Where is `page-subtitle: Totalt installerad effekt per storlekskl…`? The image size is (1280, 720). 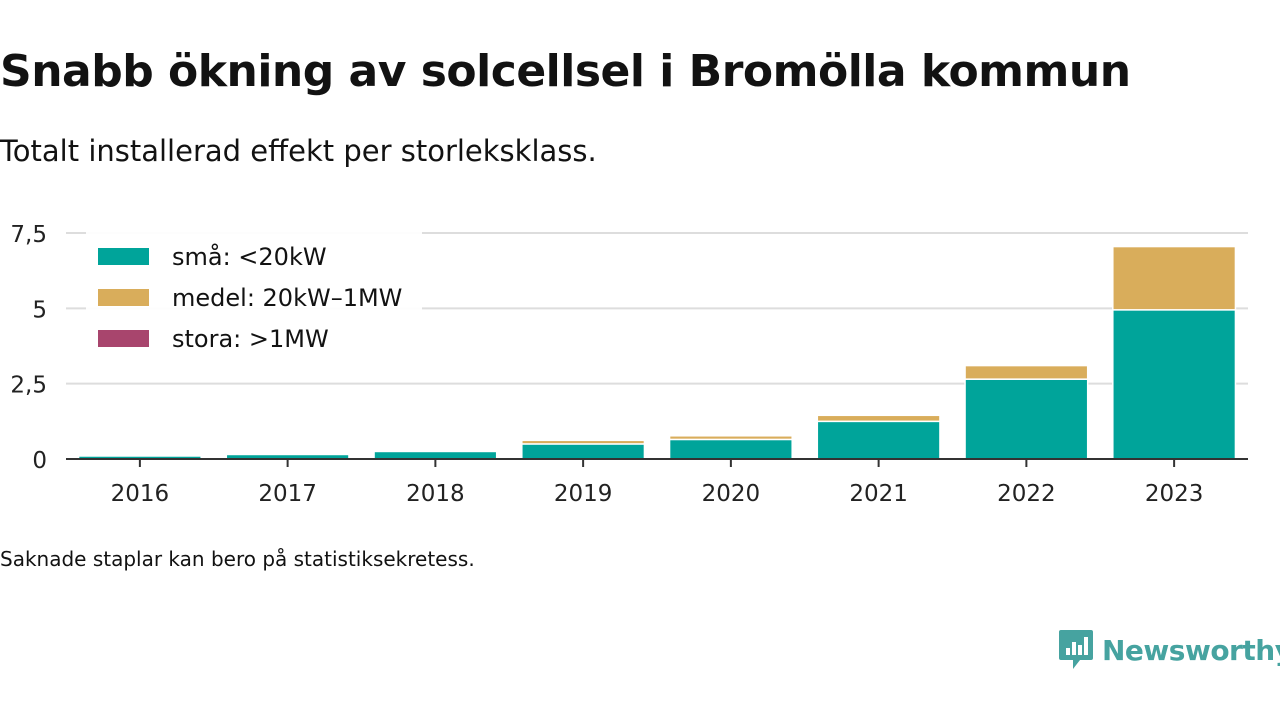 page-subtitle: Totalt installerad effekt per storlekskl… is located at coordinates (298, 151).